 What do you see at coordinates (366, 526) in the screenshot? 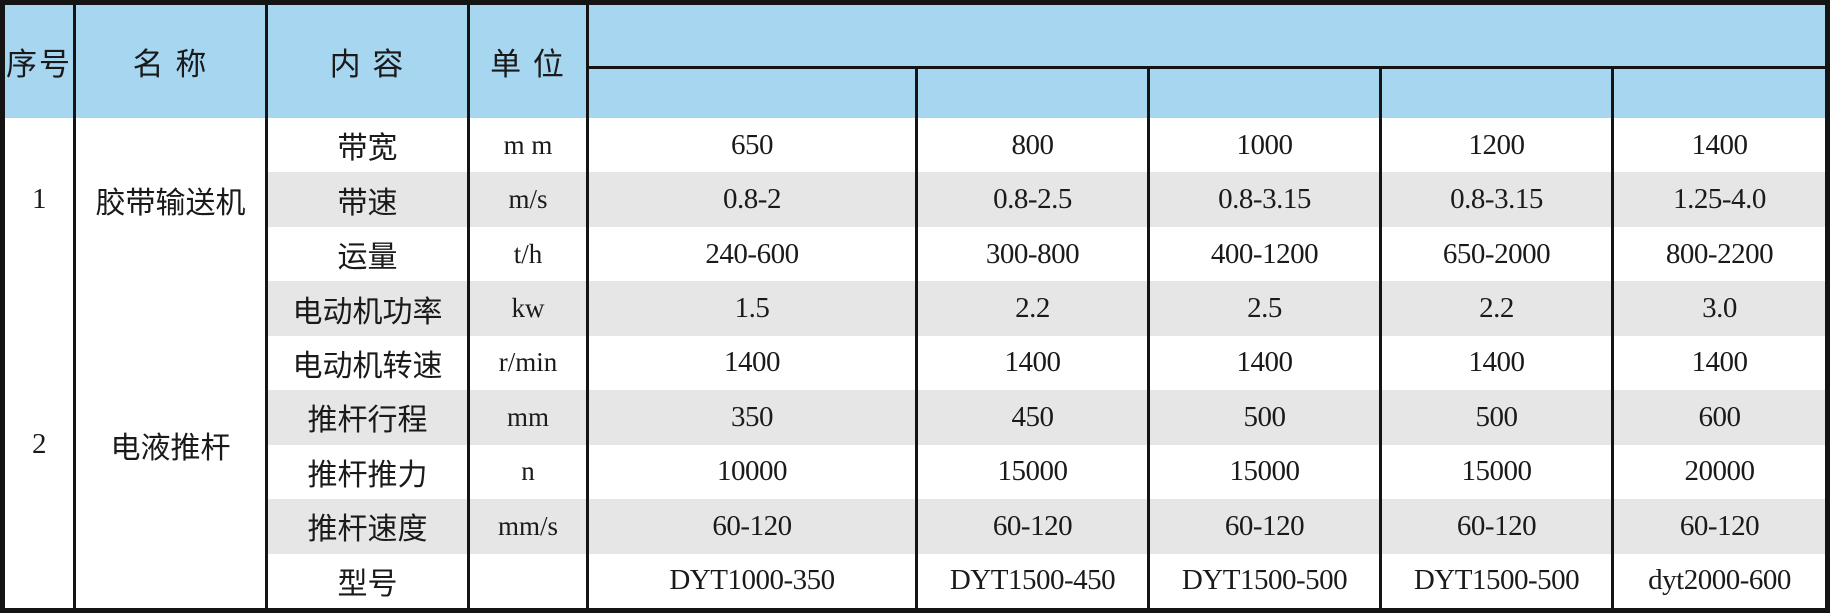
I see `spec-label-cell: 推杆速度` at bounding box center [366, 526].